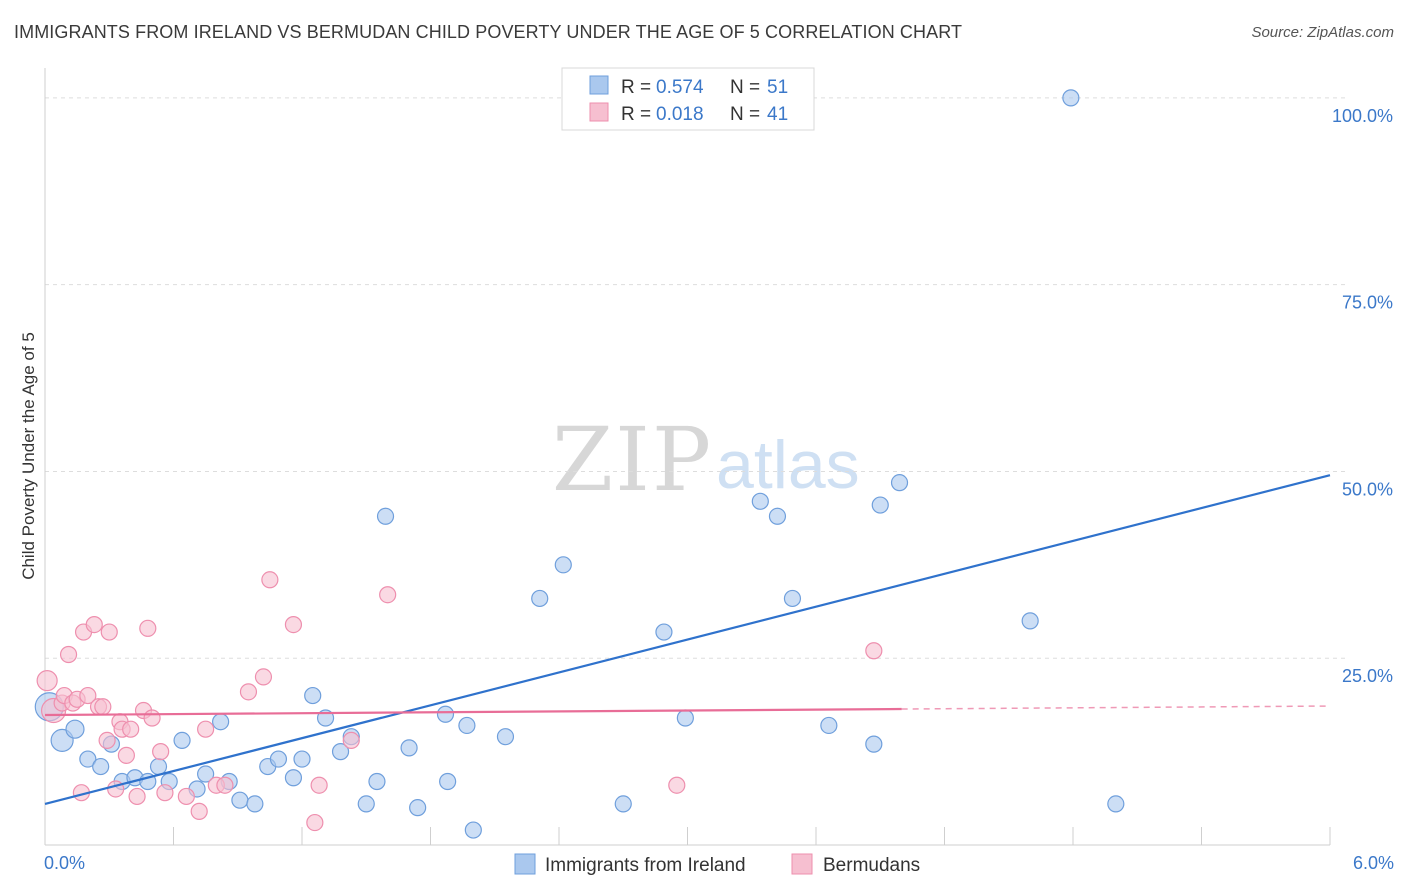 The width and height of the screenshot is (1406, 892). I want to click on legend-swatch-pink, so click(599, 112).